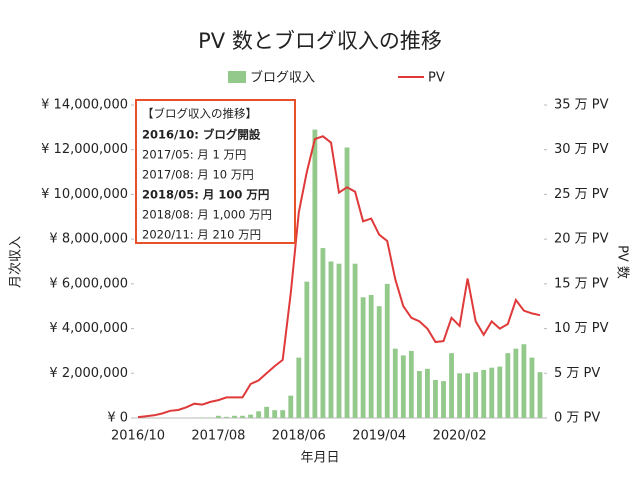 This screenshot has width=640, height=480. I want to click on y2-tick-label: 20 万 PV, so click(581, 239).